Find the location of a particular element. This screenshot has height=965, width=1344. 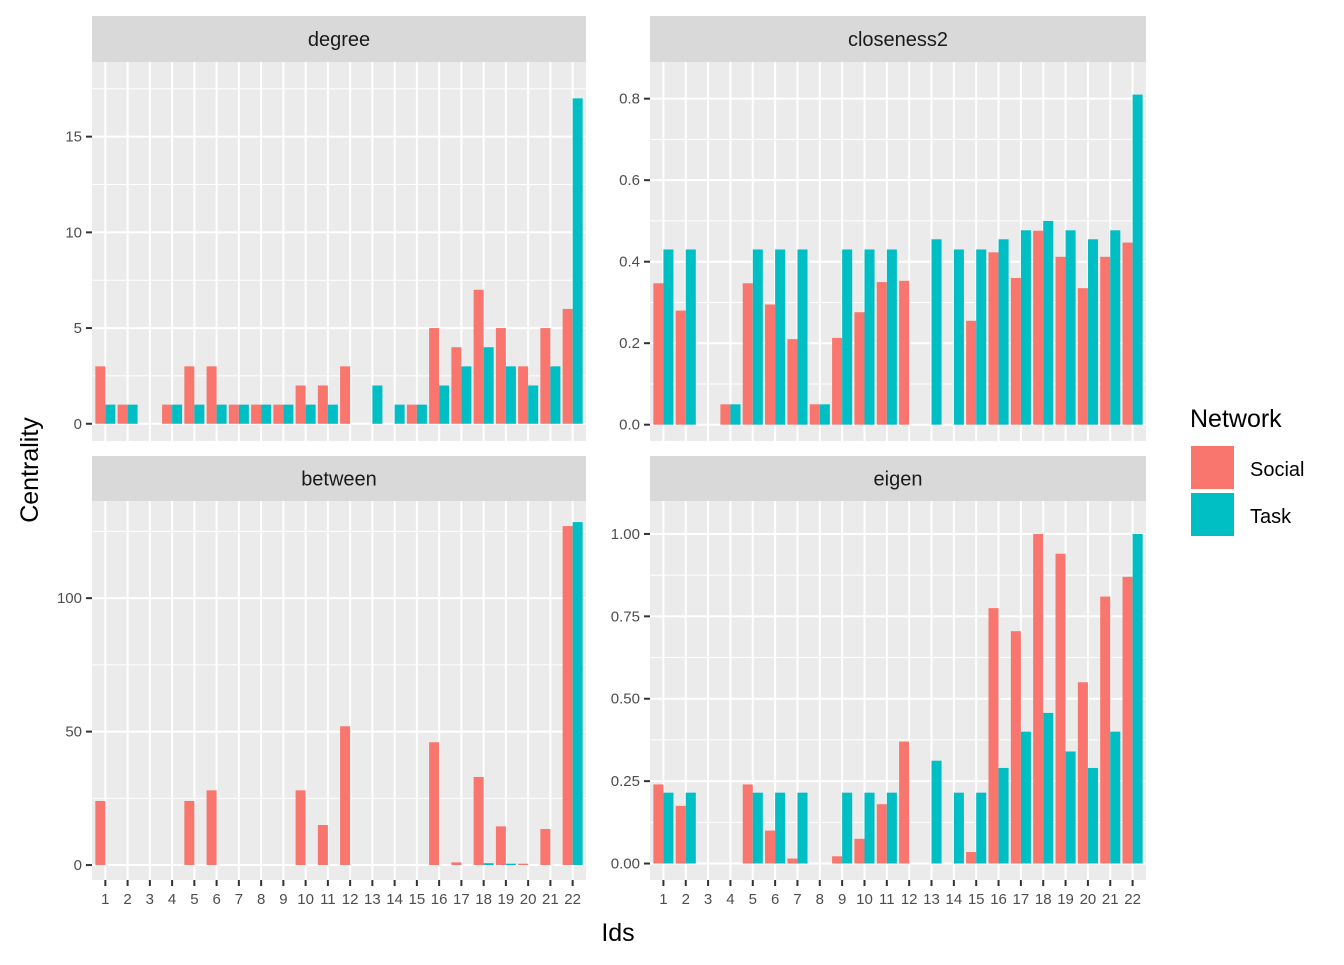

y-tick-label: 1.00 is located at coordinates (625, 534).